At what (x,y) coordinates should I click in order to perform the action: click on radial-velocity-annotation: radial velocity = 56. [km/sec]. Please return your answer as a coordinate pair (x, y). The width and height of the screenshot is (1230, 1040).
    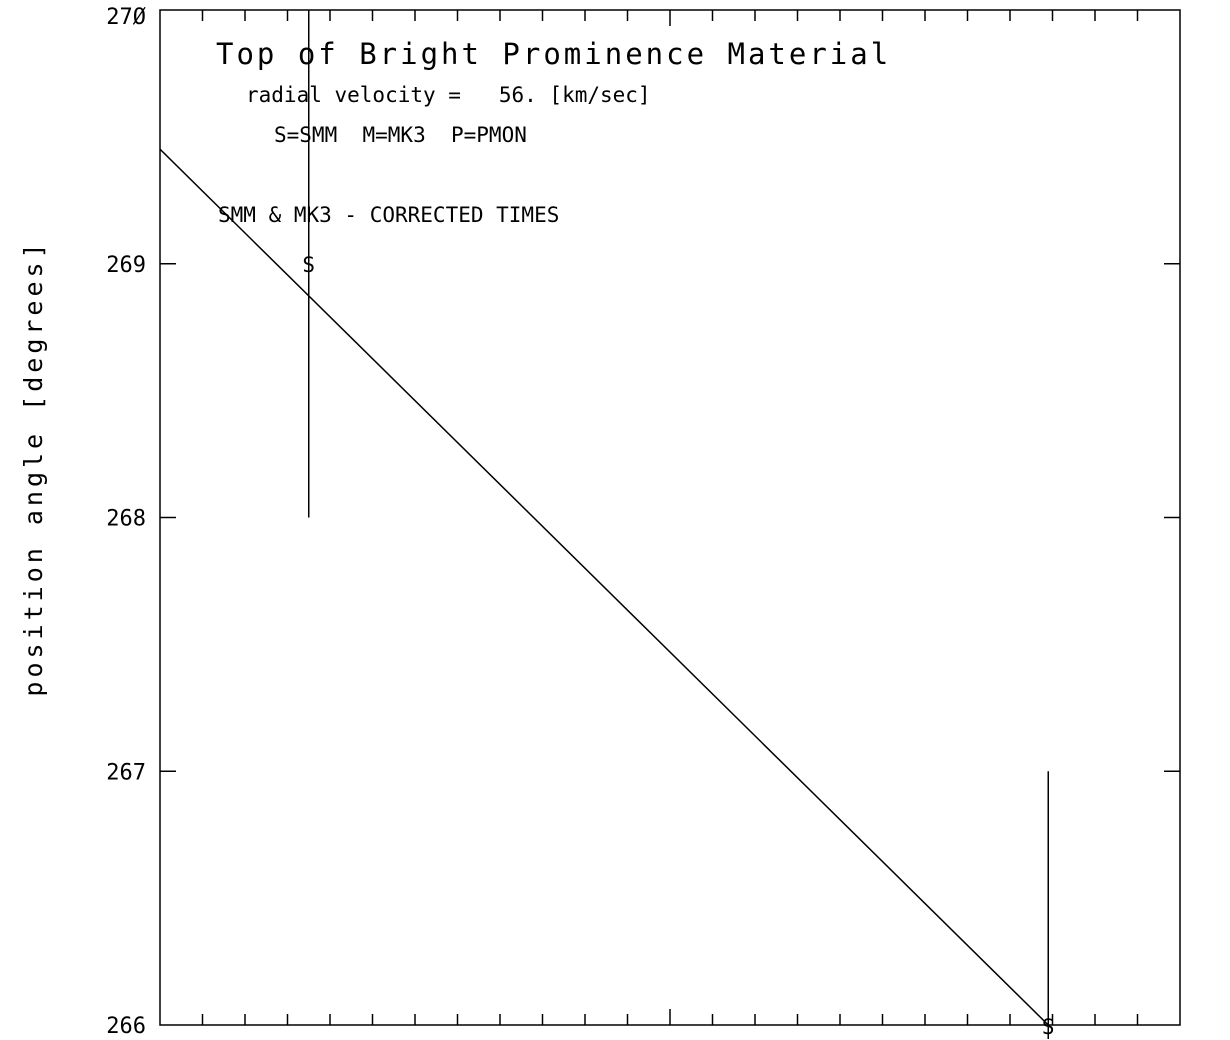
    Looking at the image, I should click on (448, 95).